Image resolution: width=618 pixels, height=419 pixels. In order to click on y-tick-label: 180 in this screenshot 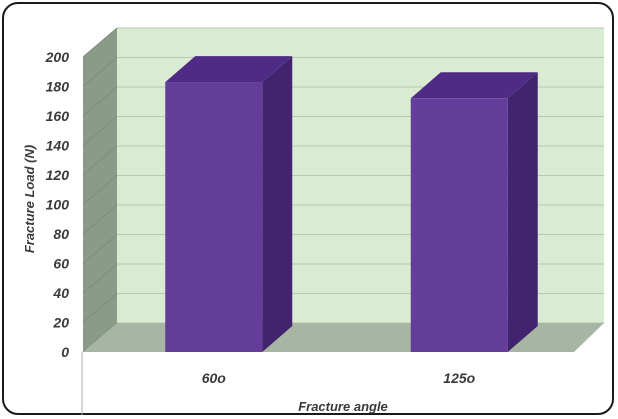, I will do `click(58, 87)`.